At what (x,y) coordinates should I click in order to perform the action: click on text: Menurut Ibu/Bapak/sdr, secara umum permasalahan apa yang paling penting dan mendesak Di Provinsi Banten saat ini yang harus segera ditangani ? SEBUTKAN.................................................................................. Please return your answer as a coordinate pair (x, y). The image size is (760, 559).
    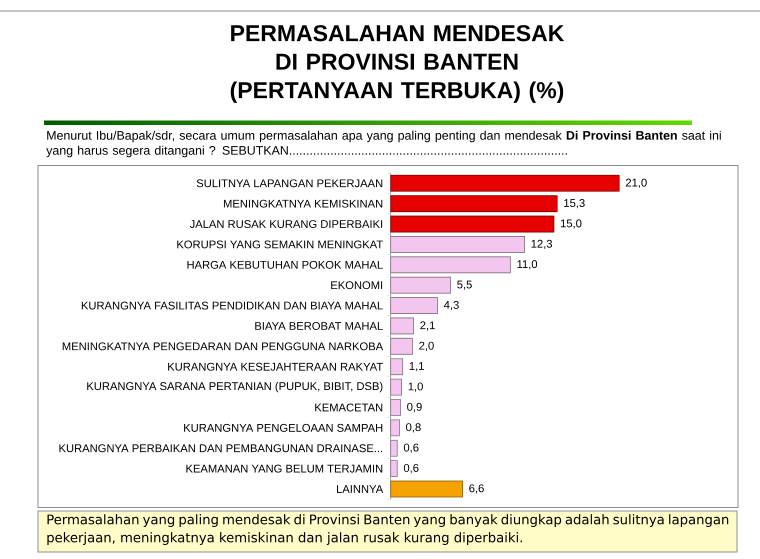
    Looking at the image, I should click on (383, 144).